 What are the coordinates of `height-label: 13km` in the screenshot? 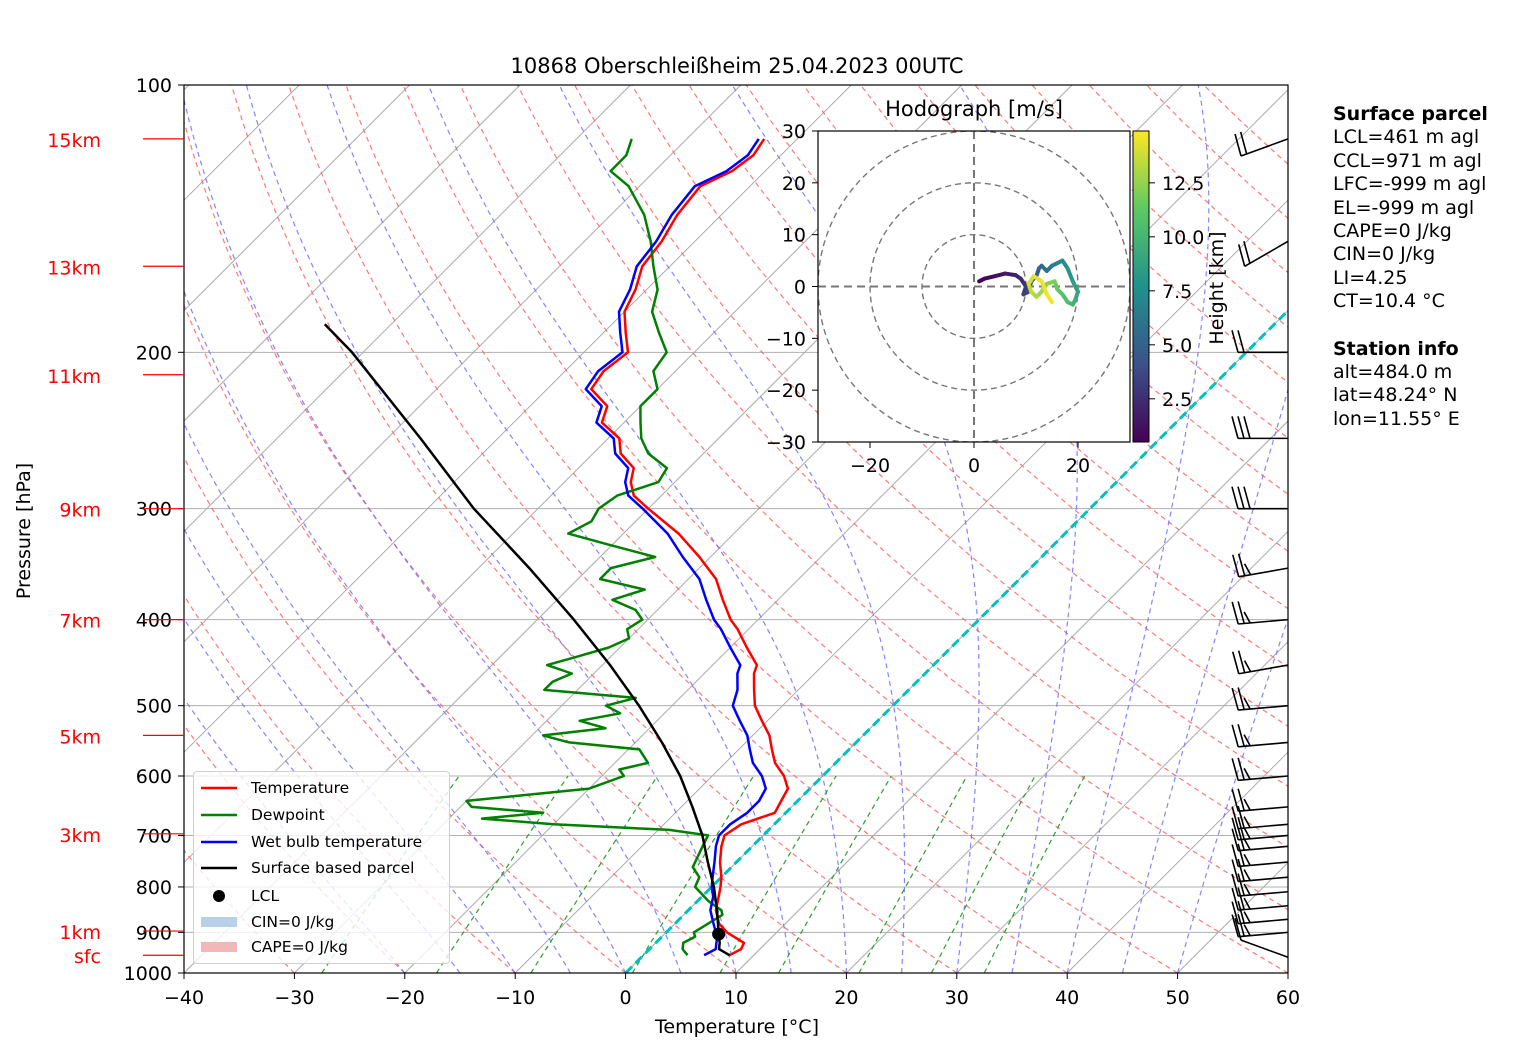 It's located at (74, 268).